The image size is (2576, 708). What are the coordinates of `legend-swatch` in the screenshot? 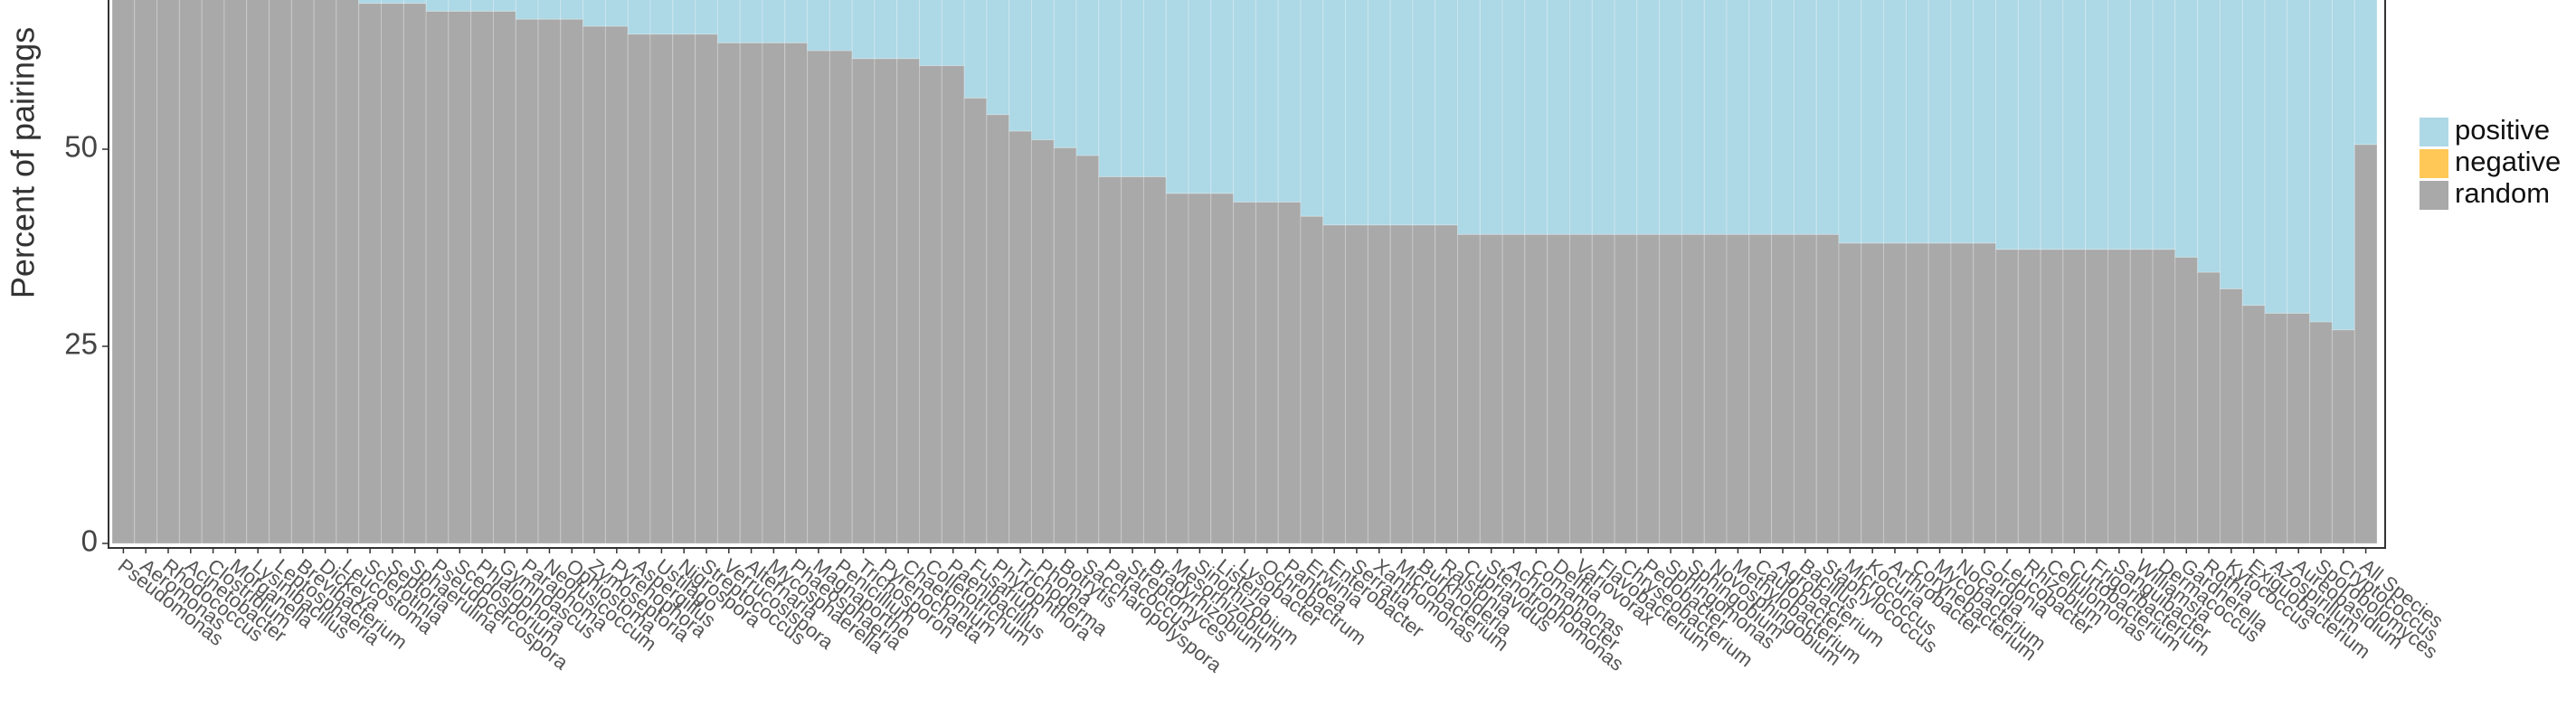 It's located at (2434, 163).